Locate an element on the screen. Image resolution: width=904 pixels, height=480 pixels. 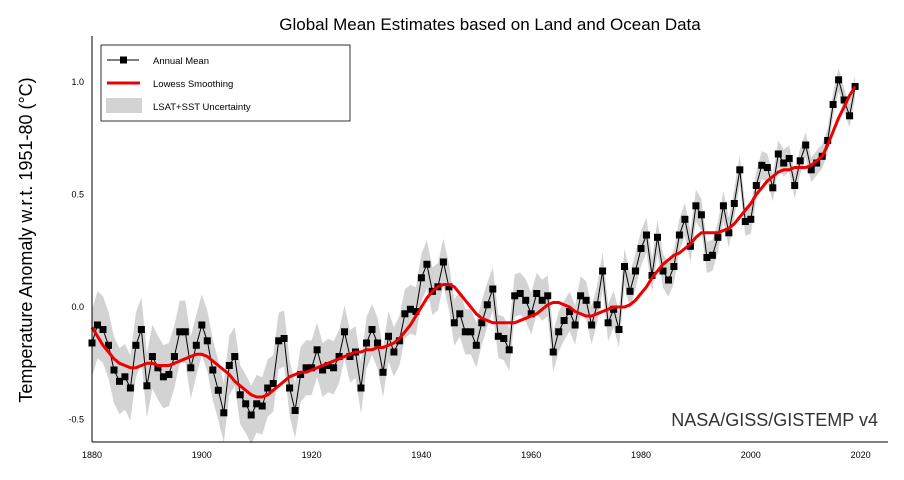
x-tick-labels: 1880 1900 1920 1940 1960 1980 2000 2020 is located at coordinates (476, 455).